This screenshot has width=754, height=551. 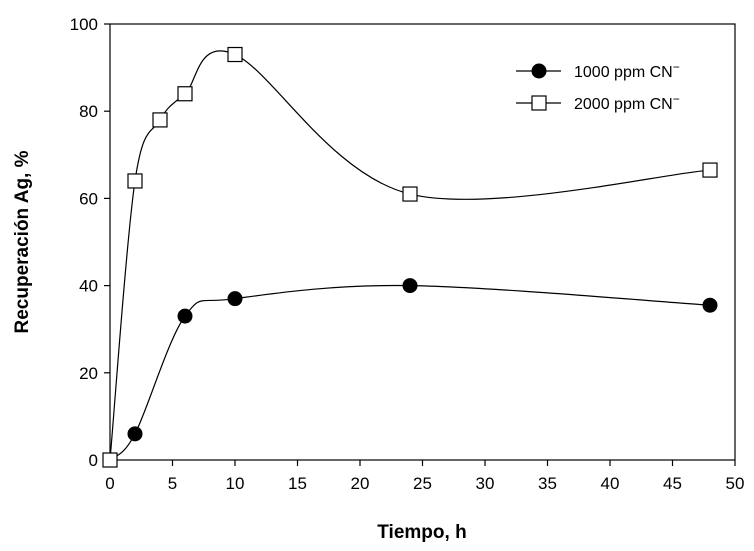 I want to click on y-axis-title: Recuperación Ag, %, so click(x=22, y=241).